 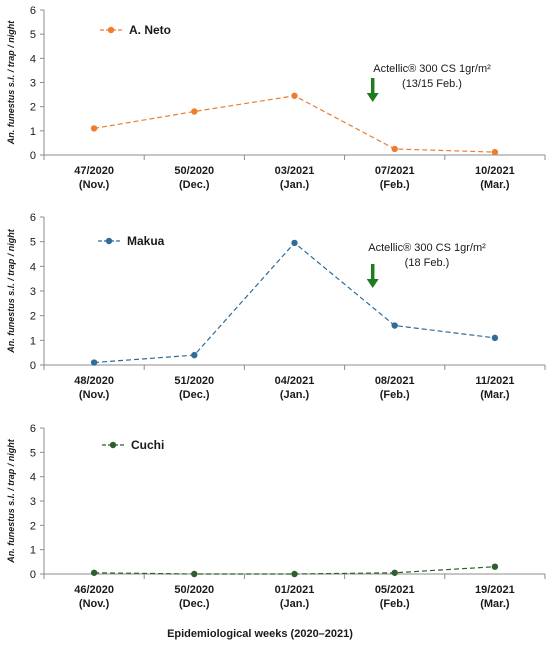 I want to click on panel-3-x-tick-label: 50/2020, so click(x=194, y=590).